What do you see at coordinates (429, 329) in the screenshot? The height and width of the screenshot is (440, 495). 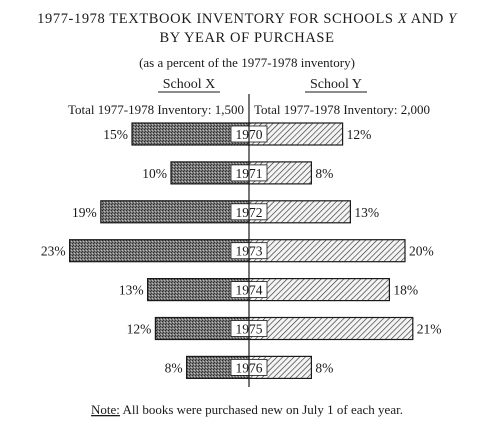 I see `value-label-school-y-1975: 21%` at bounding box center [429, 329].